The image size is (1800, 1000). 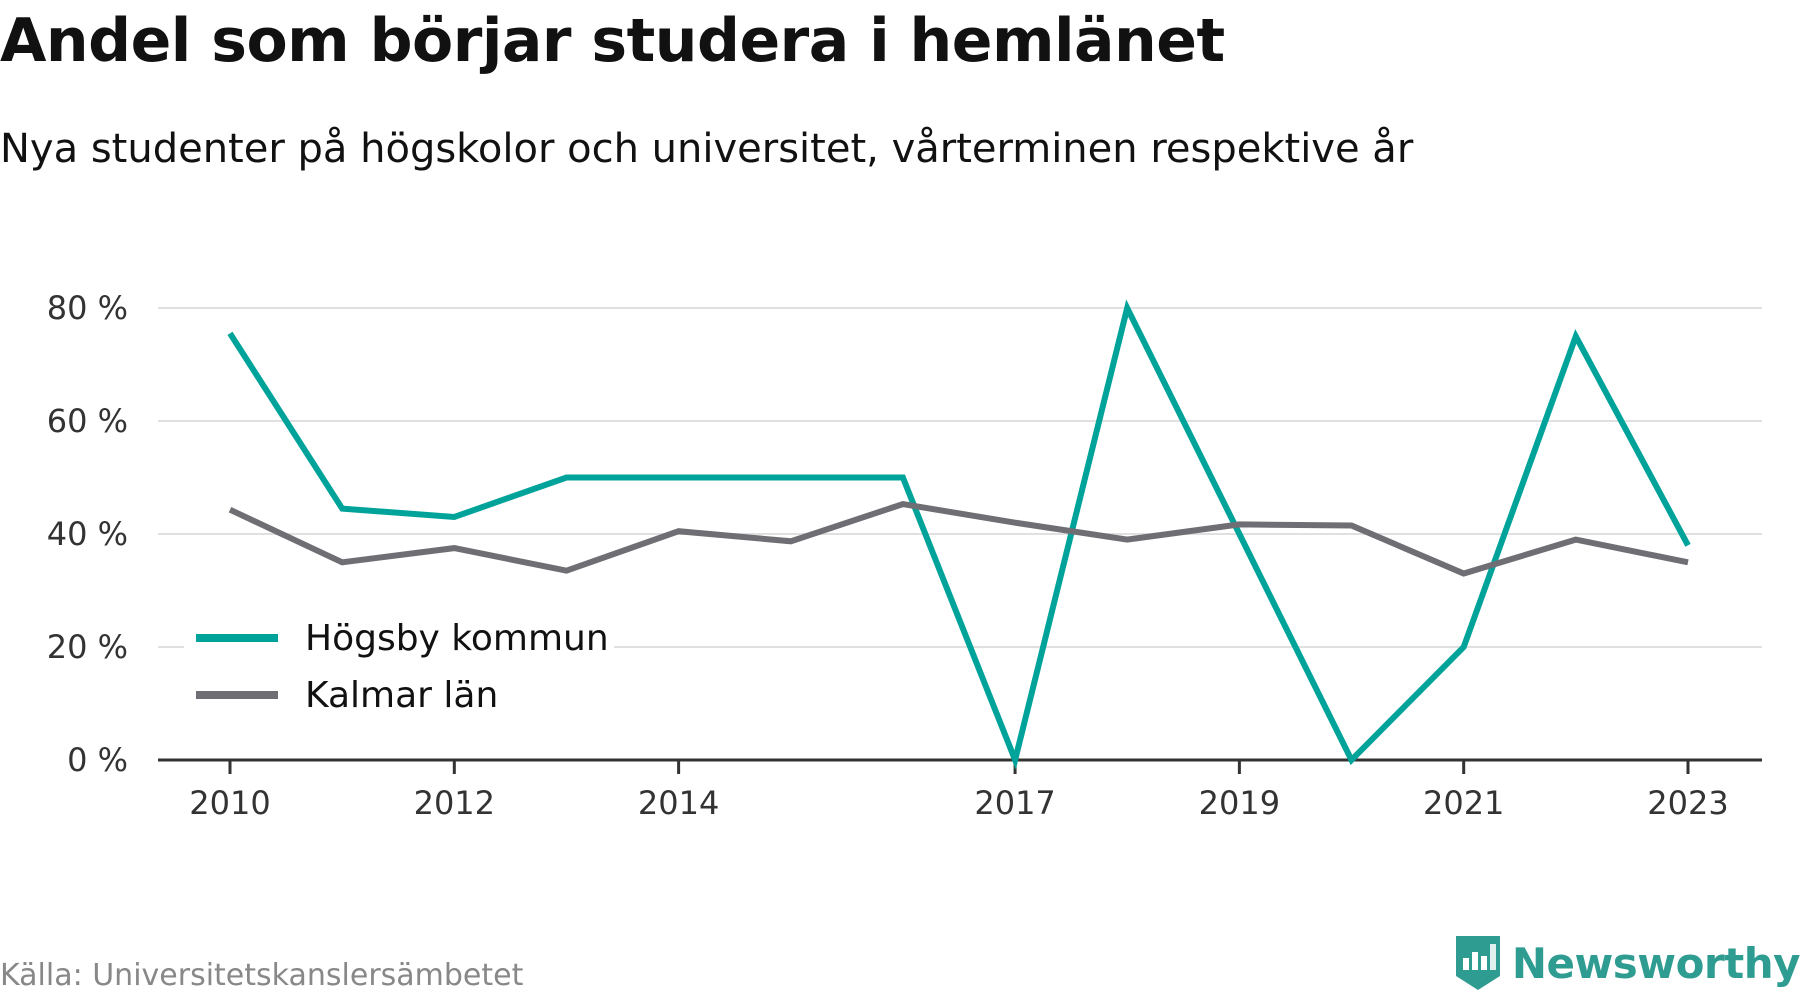 I want to click on legend-label: Kalmar län, so click(x=401, y=695).